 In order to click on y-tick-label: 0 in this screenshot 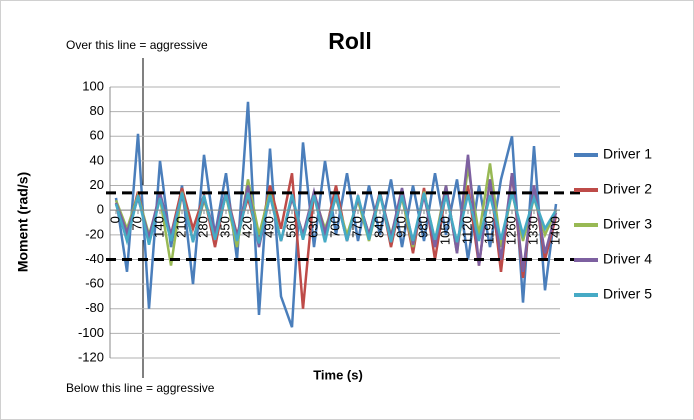, I will do `click(100, 209)`.